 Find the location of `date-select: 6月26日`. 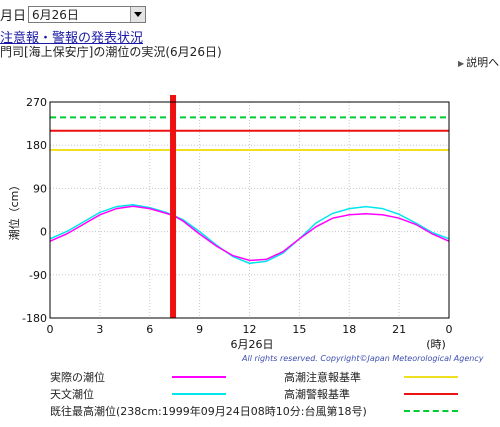

date-select: 6月26日 is located at coordinates (87, 14).